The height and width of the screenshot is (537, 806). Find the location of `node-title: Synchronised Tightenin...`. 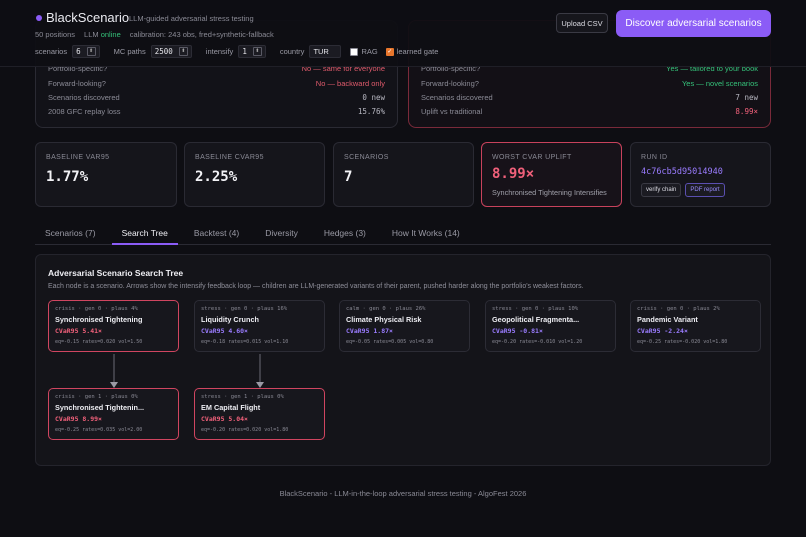

node-title: Synchronised Tightenin... is located at coordinates (100, 407).